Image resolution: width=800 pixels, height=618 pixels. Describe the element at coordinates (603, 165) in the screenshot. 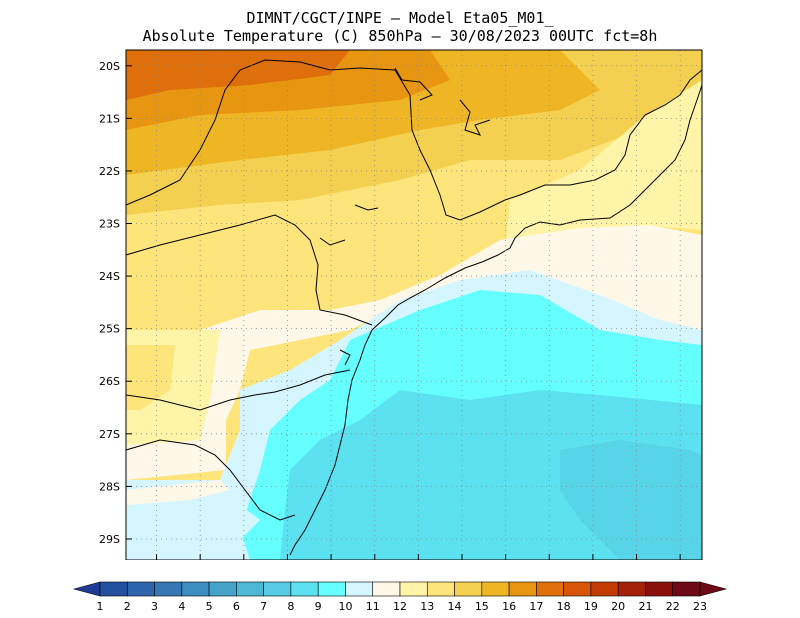

I see `band-12-east` at that location.